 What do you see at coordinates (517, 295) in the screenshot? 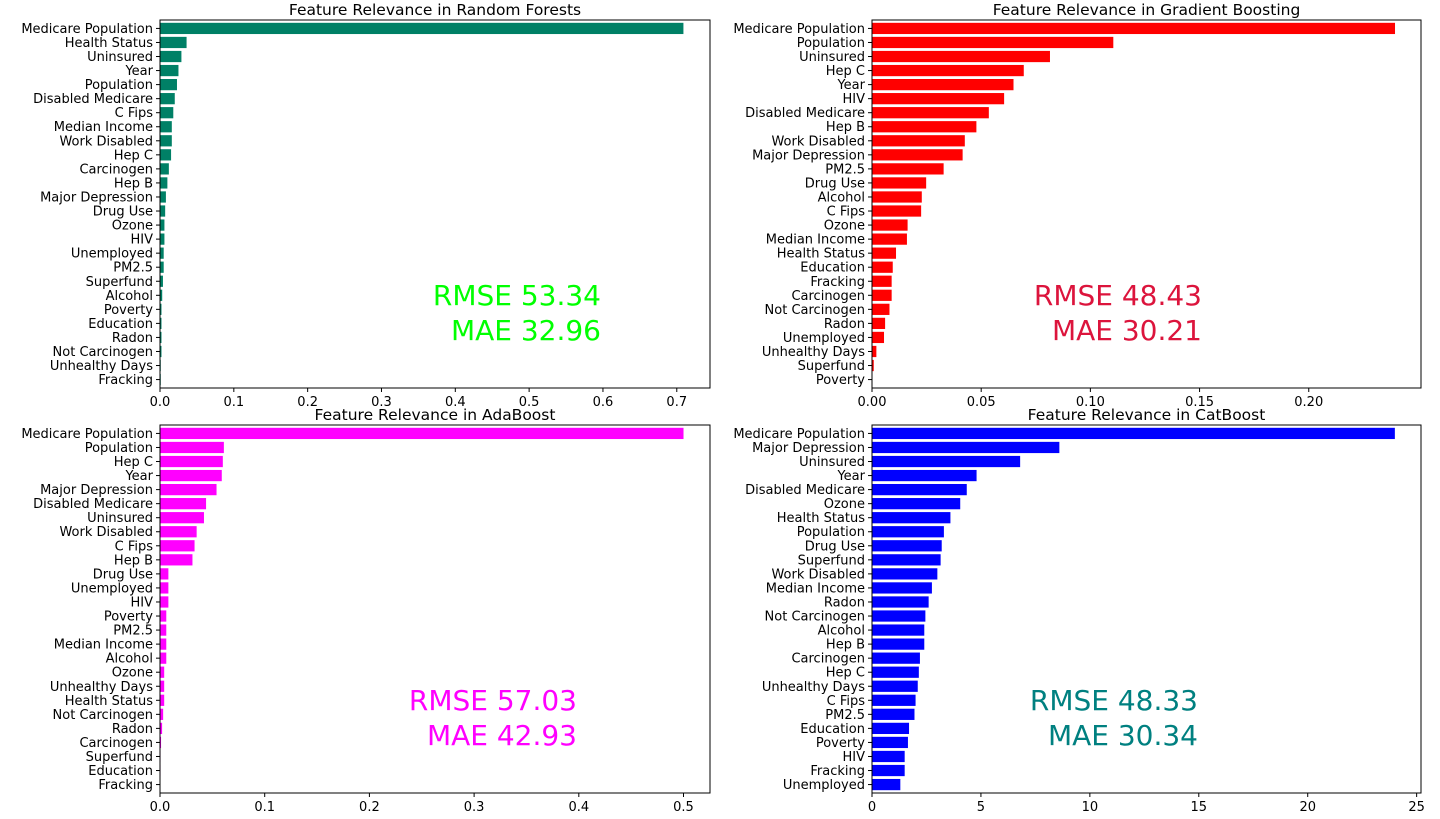
I see `rmse-annotation: RMSE 53.34` at bounding box center [517, 295].